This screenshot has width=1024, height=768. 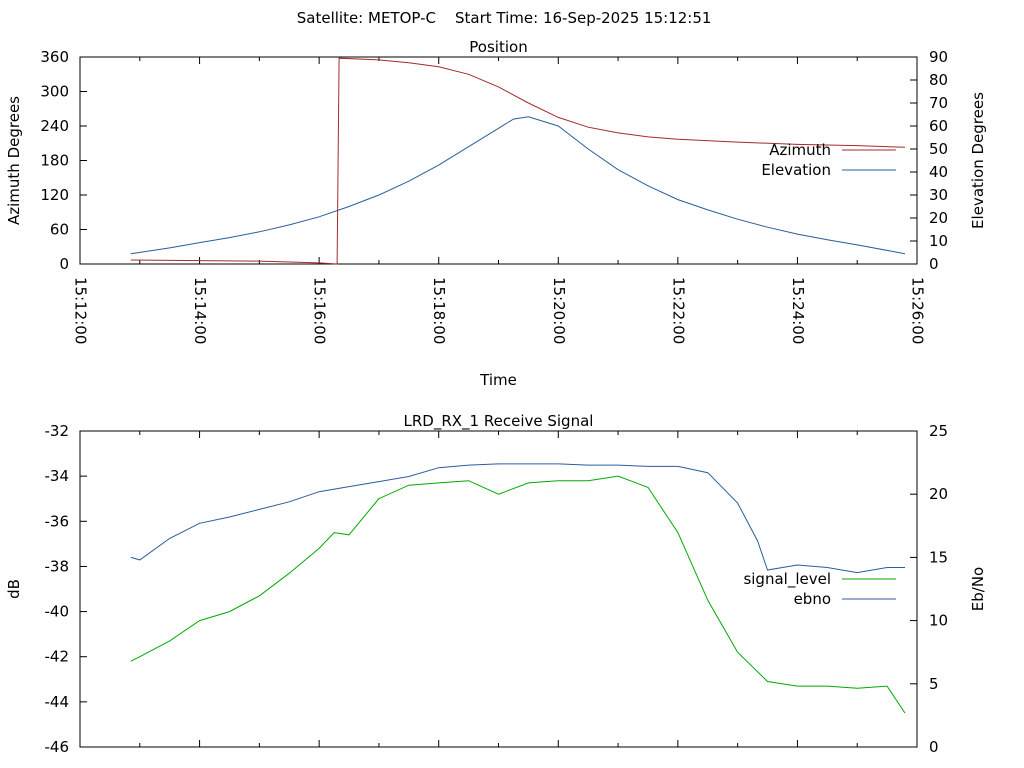 What do you see at coordinates (498, 380) in the screenshot?
I see `x-axis-label: Time` at bounding box center [498, 380].